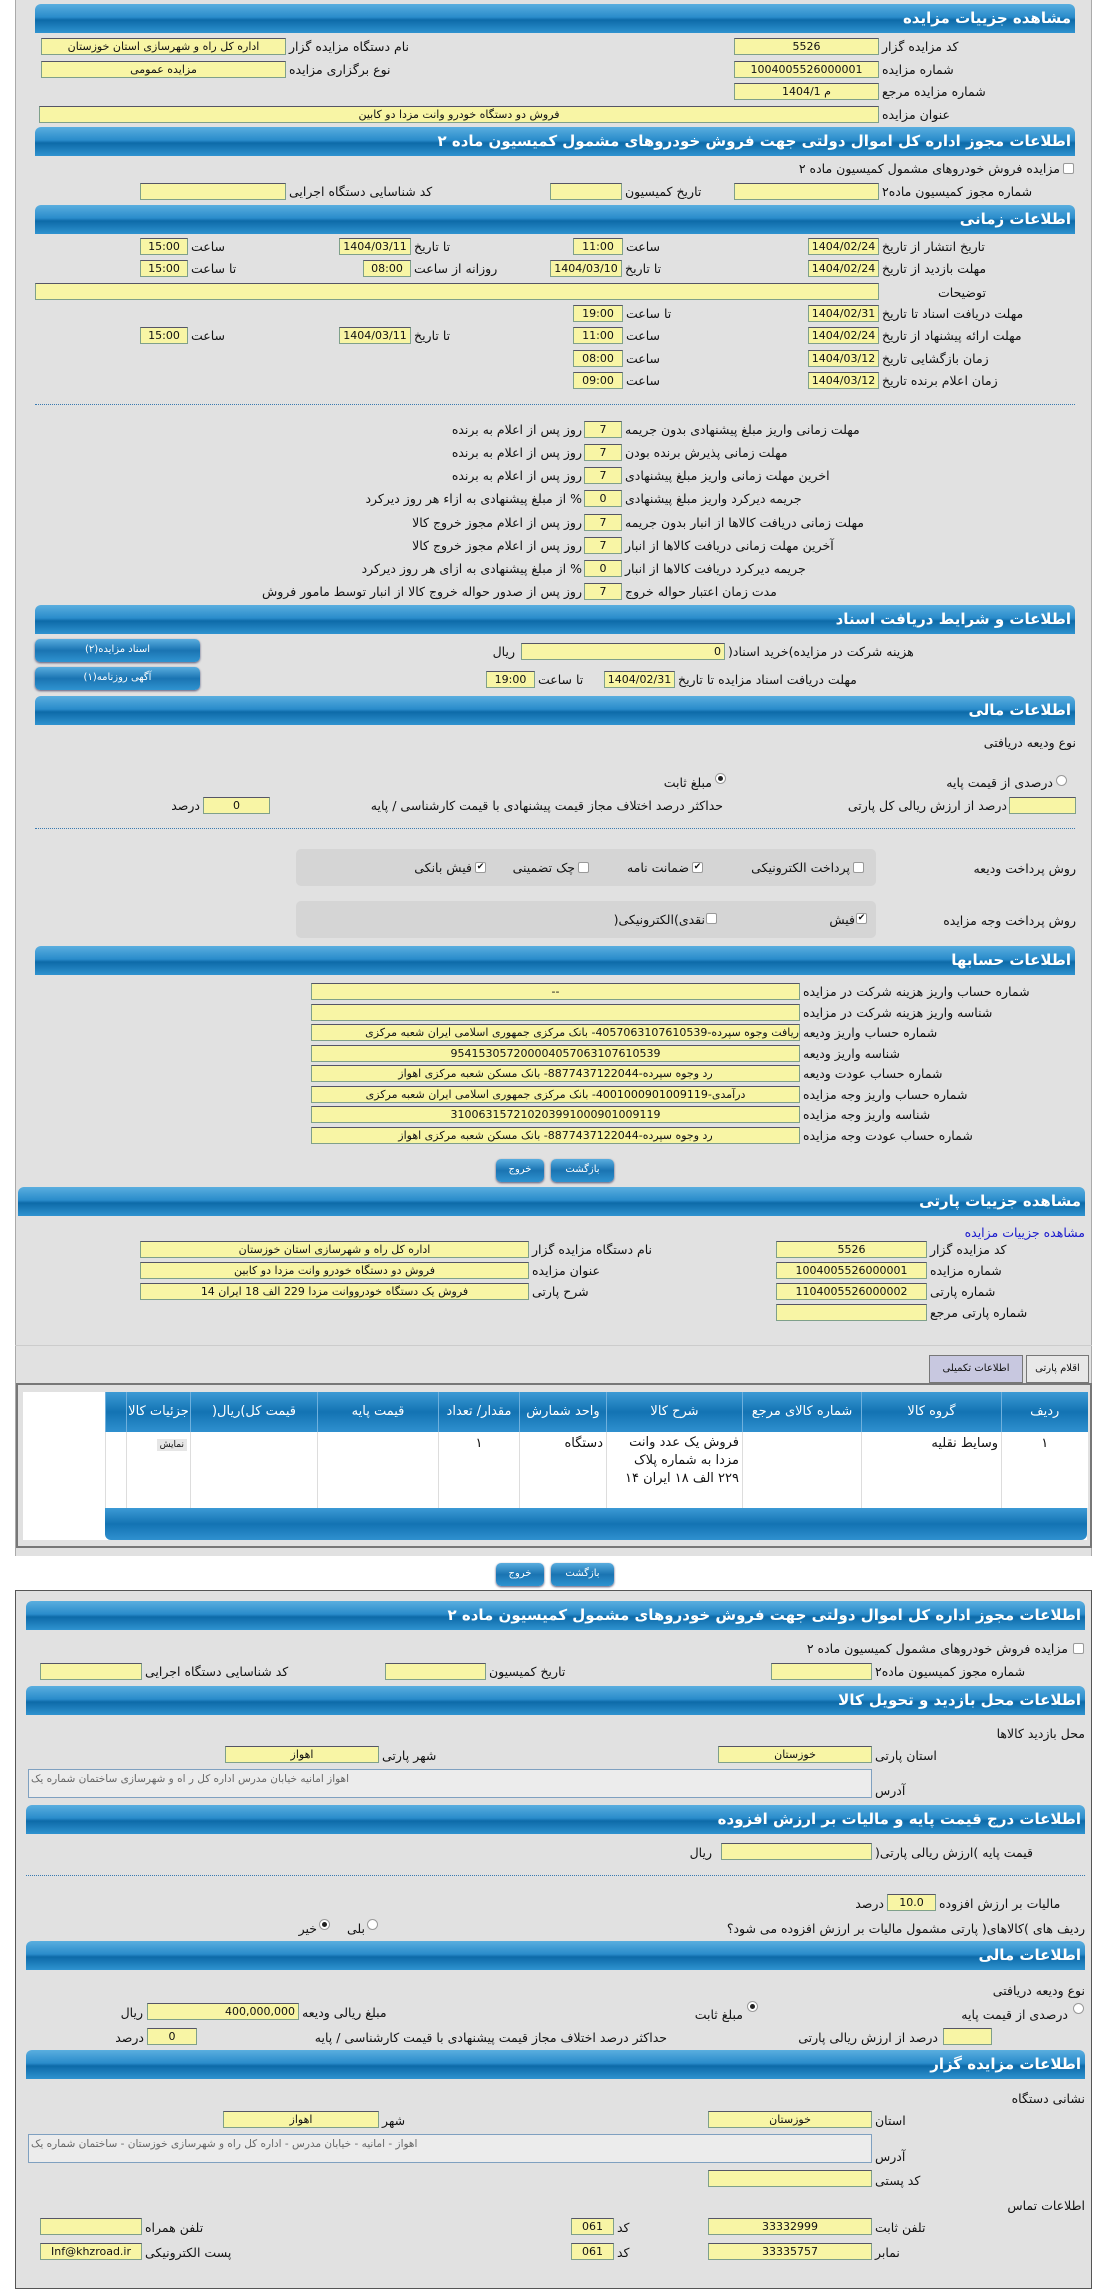 Image resolution: width=1098 pixels, height=2289 pixels. What do you see at coordinates (480, 867) in the screenshot?
I see `bank-slip-checkbox: ✔` at bounding box center [480, 867].